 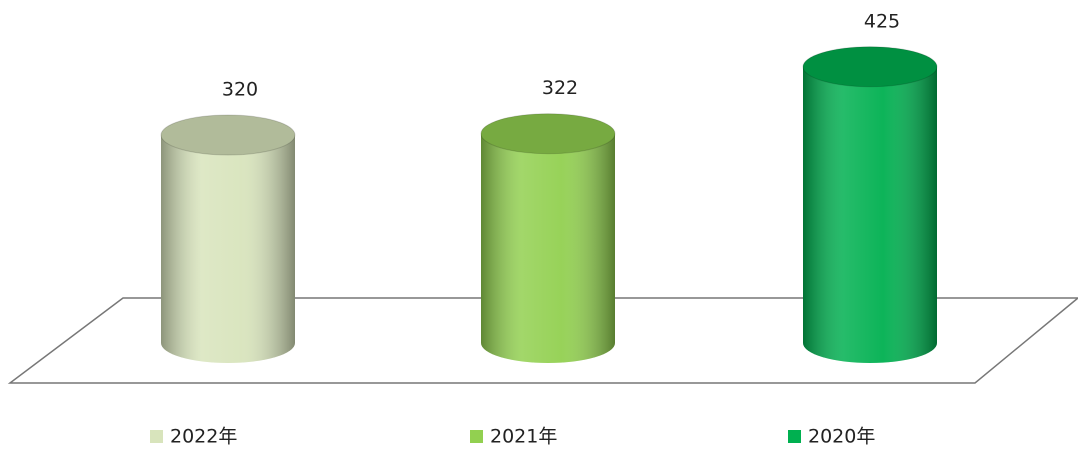 I want to click on data-label: 322, so click(x=560, y=88).